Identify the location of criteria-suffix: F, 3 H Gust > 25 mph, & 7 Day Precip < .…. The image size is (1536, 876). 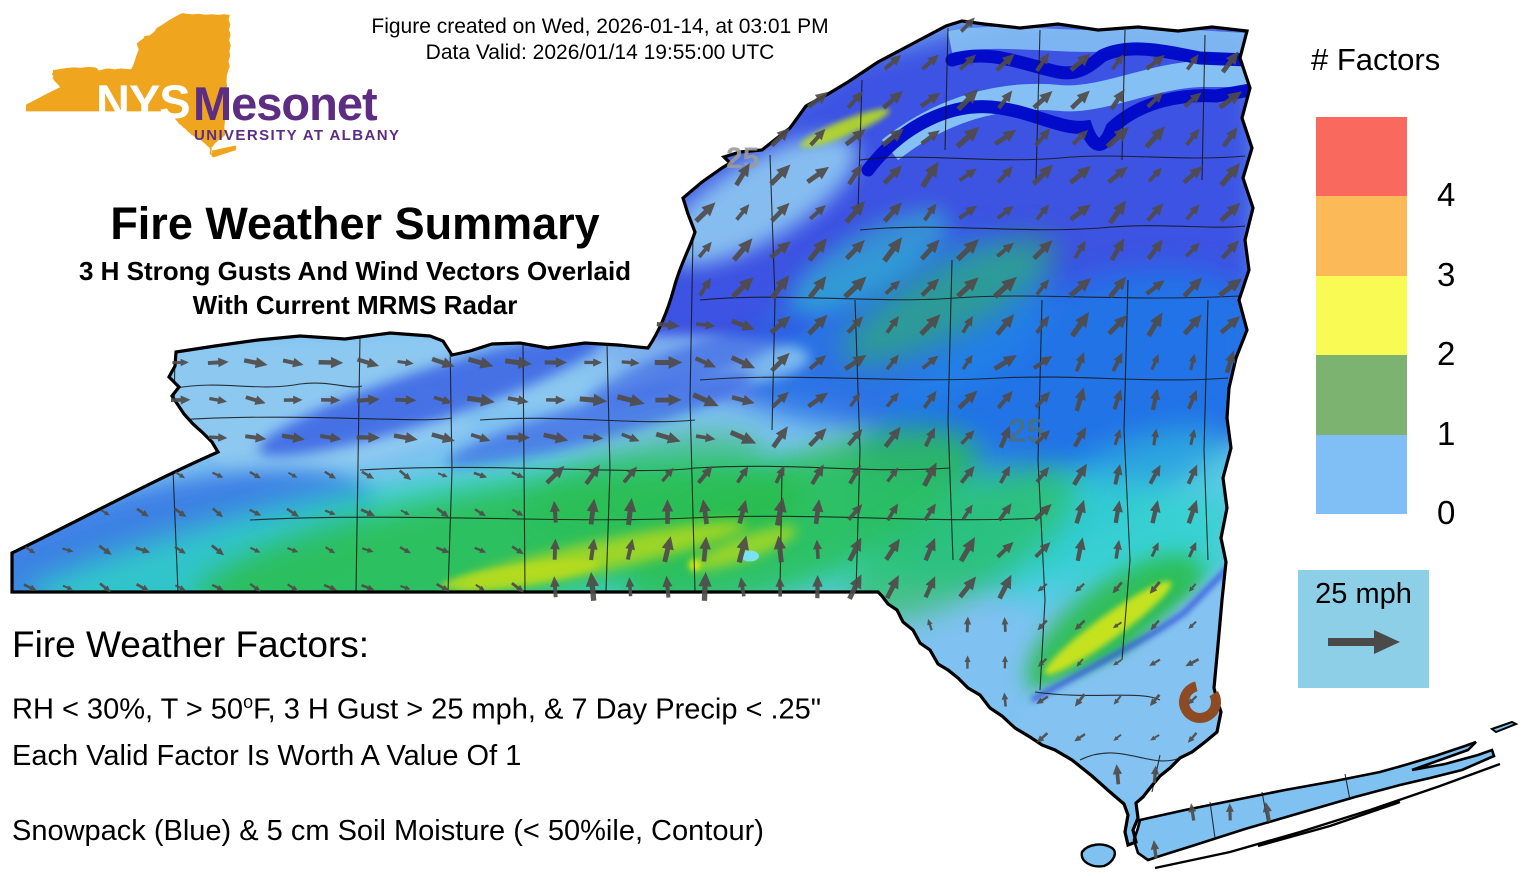
(537, 709).